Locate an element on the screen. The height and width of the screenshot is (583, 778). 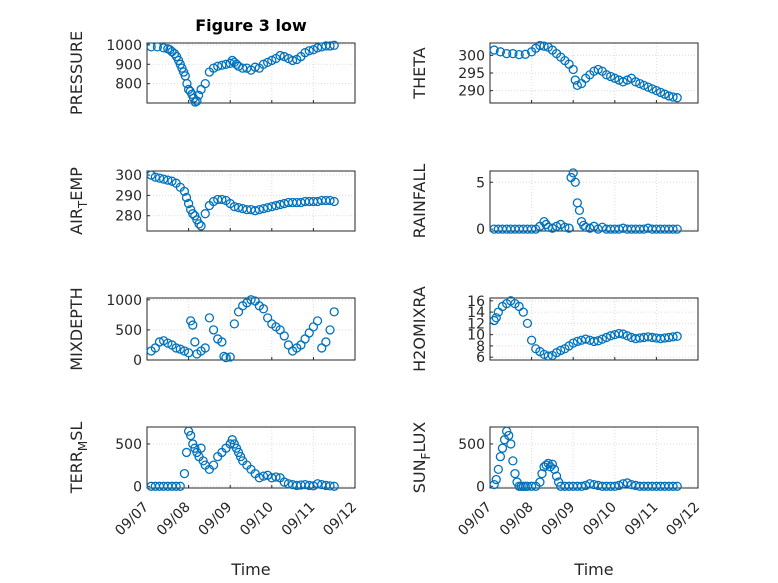
x-tick-label: 09/11 is located at coordinates (642, 519).